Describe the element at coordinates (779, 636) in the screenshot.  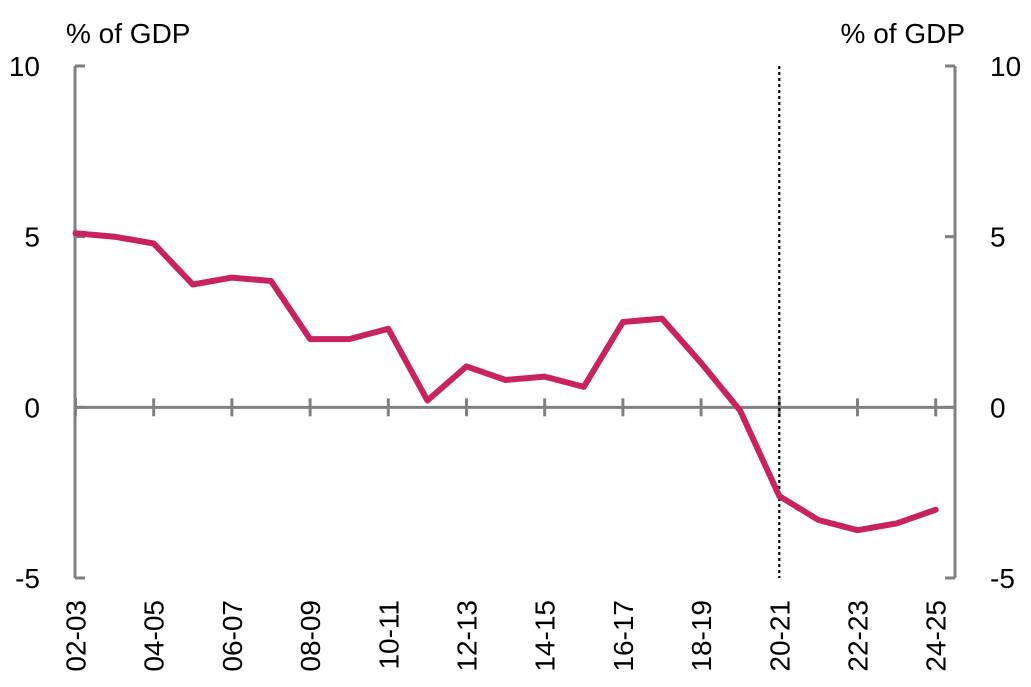
I see `x-tick-label: 20-21` at that location.